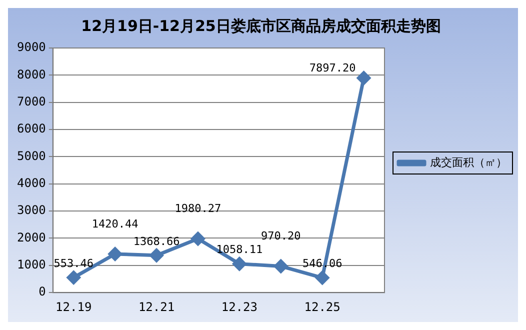 This screenshot has height=330, width=526. Describe the element at coordinates (156, 307) in the screenshot. I see `x-tick-label: 12.21` at that location.